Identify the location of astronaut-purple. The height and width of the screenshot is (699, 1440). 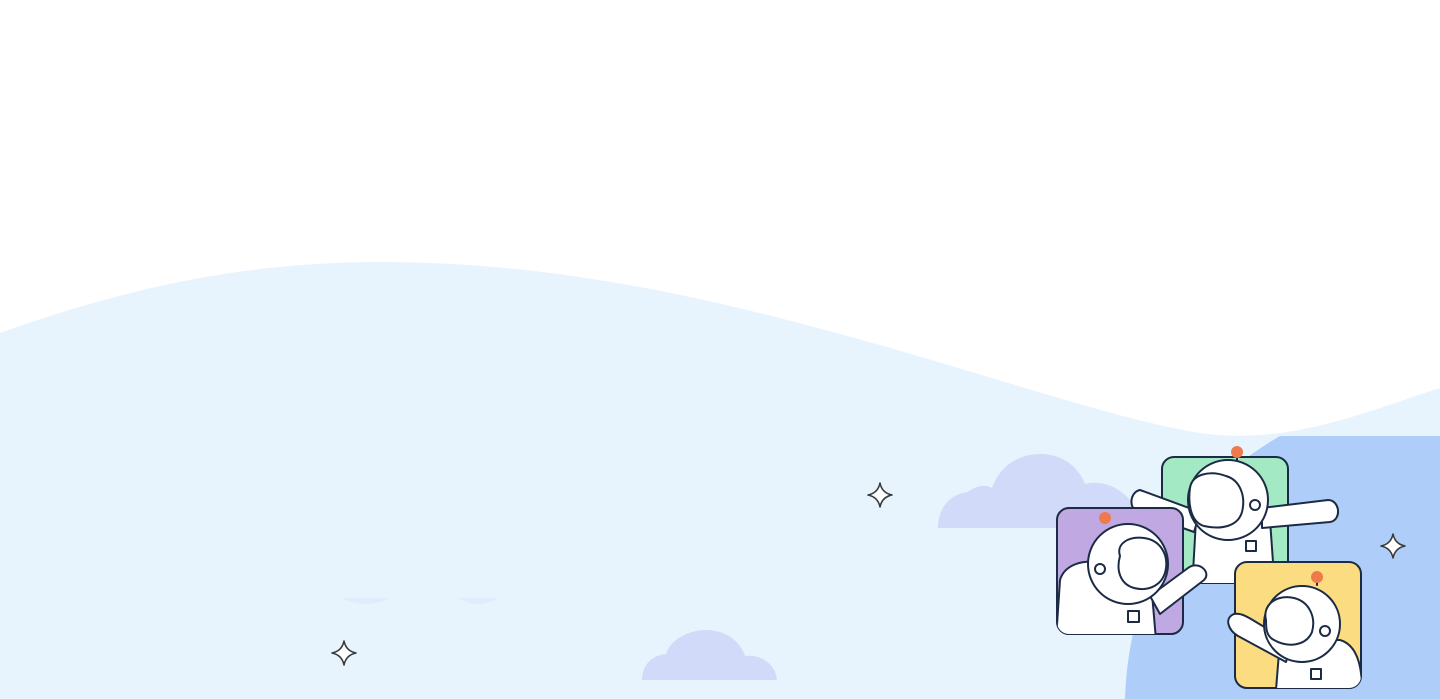
(1132, 571).